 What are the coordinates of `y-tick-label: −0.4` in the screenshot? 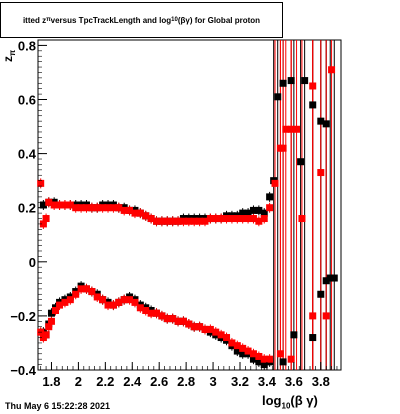 It's located at (23, 370).